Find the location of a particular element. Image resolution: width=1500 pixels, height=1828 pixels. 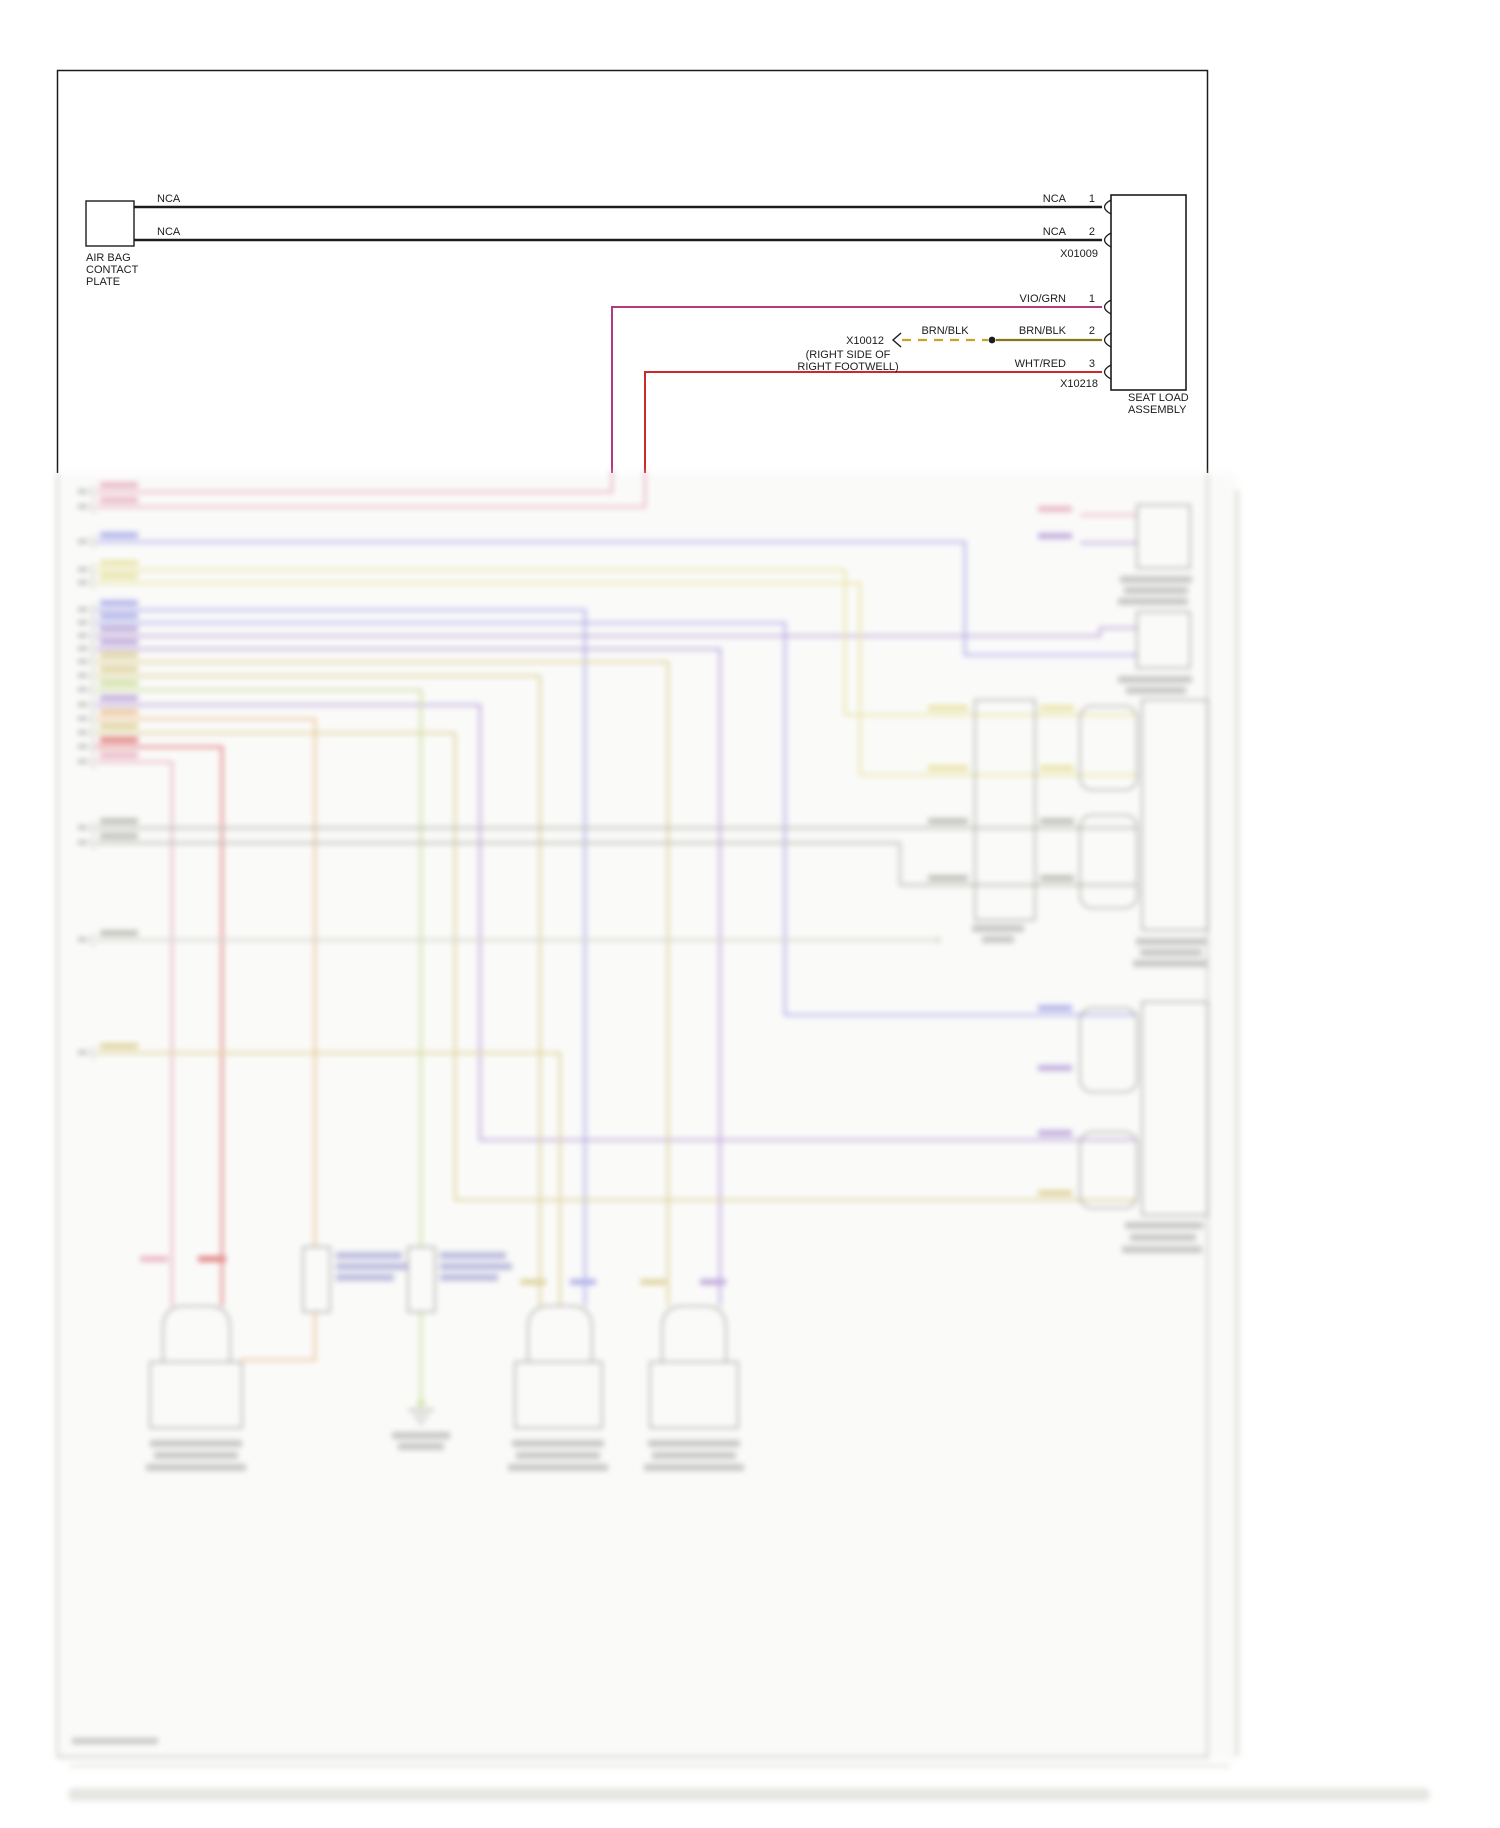

blurred-wires-ltgray is located at coordinates (518, 940).